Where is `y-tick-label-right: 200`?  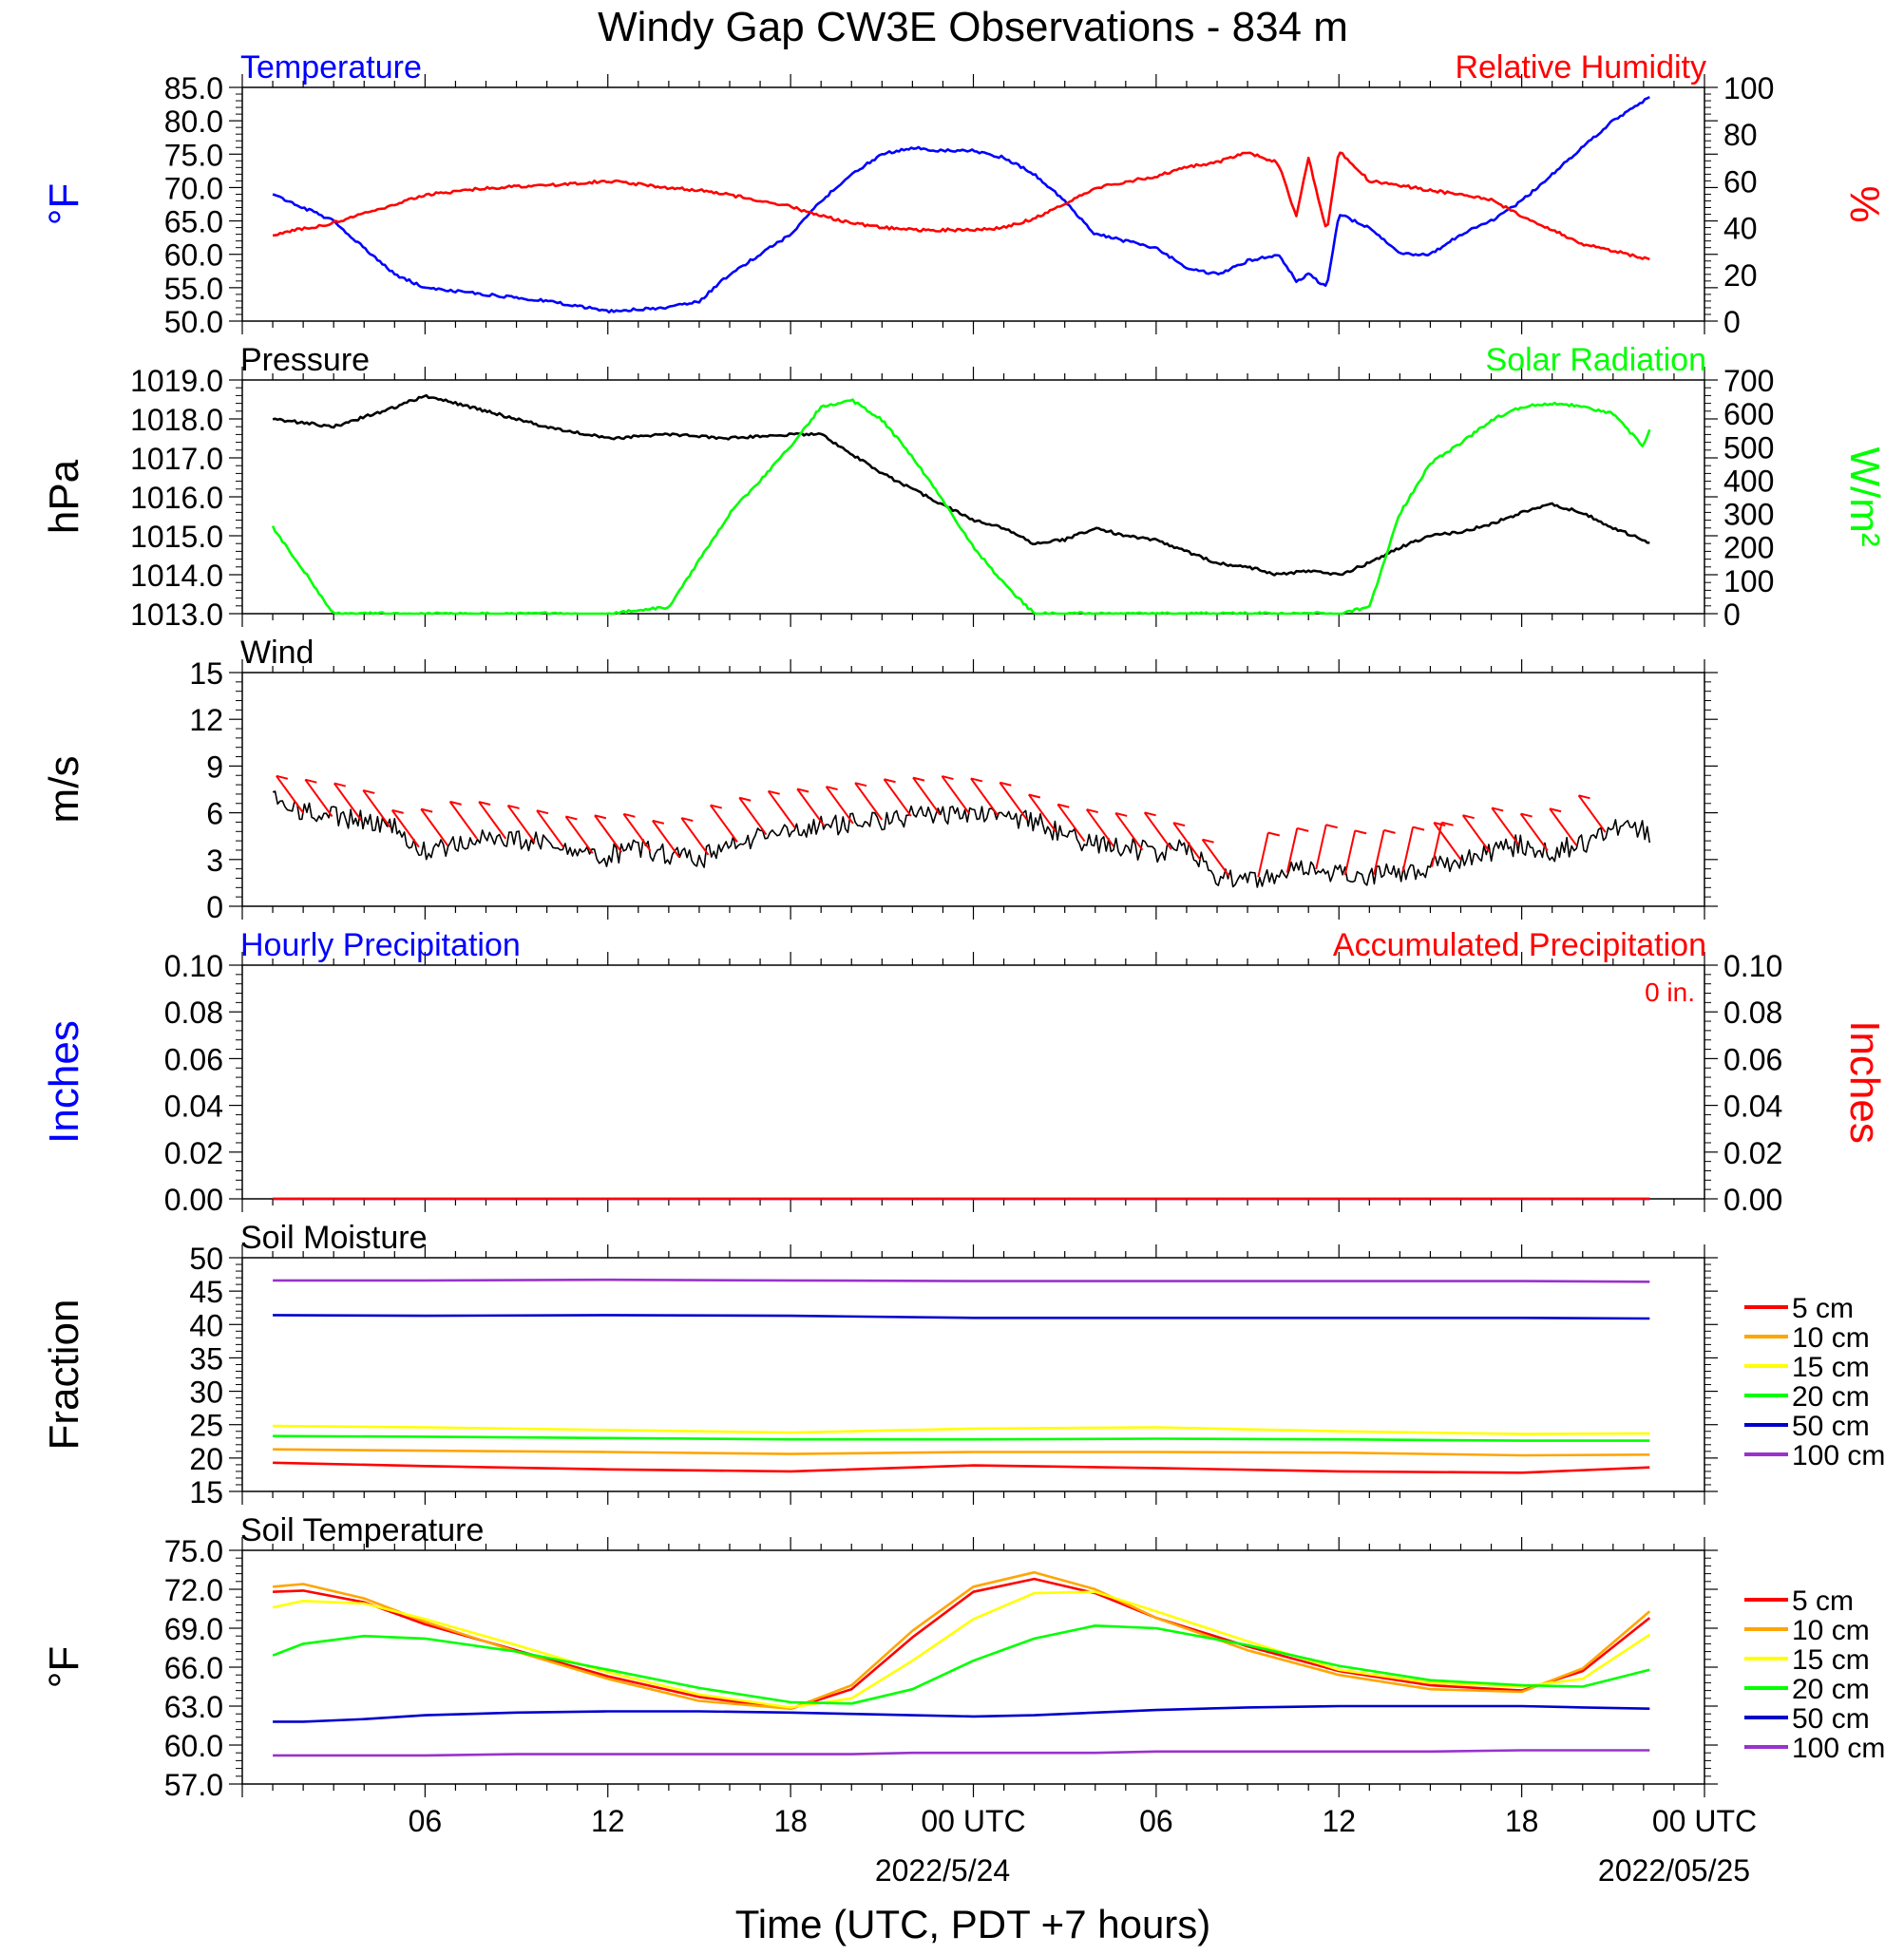
y-tick-label-right: 200 is located at coordinates (1749, 548).